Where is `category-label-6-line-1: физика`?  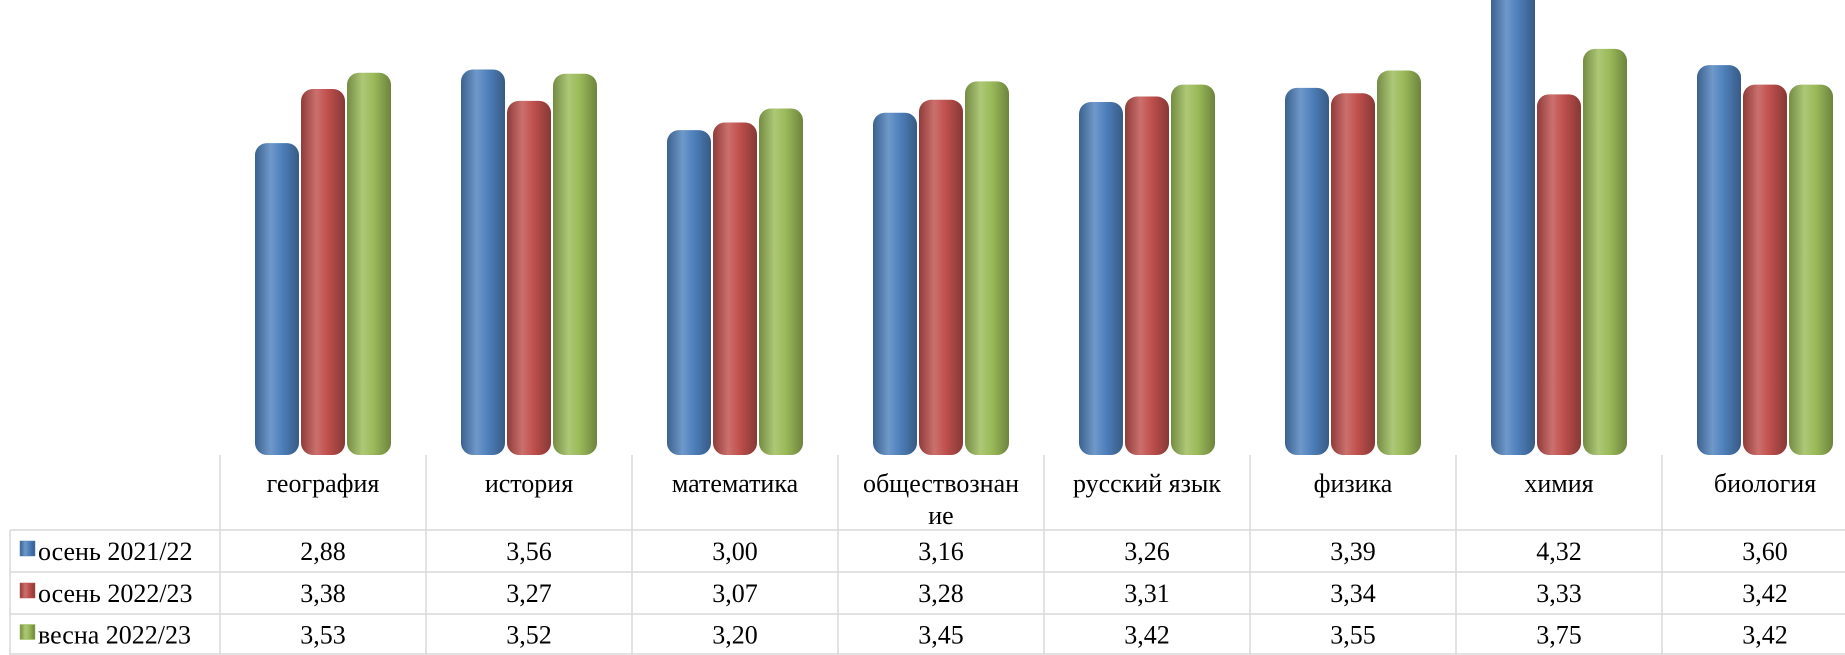
category-label-6-line-1: физика is located at coordinates (1353, 483).